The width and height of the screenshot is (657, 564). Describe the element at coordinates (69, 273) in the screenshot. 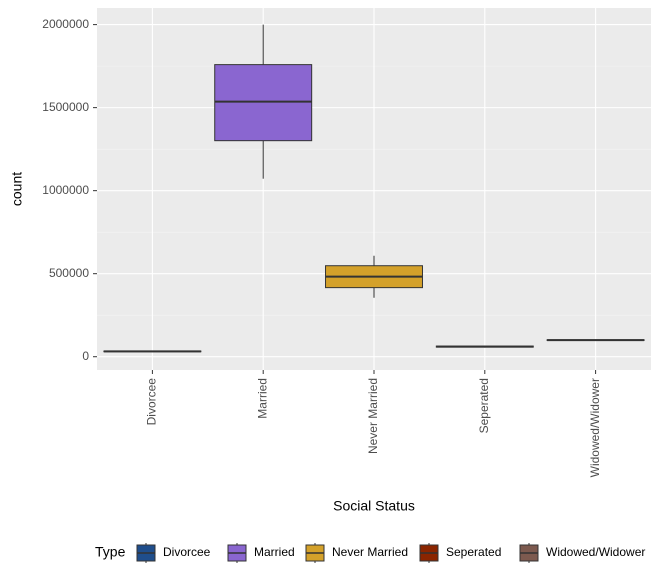

I see `y-tick-label: 500000` at that location.